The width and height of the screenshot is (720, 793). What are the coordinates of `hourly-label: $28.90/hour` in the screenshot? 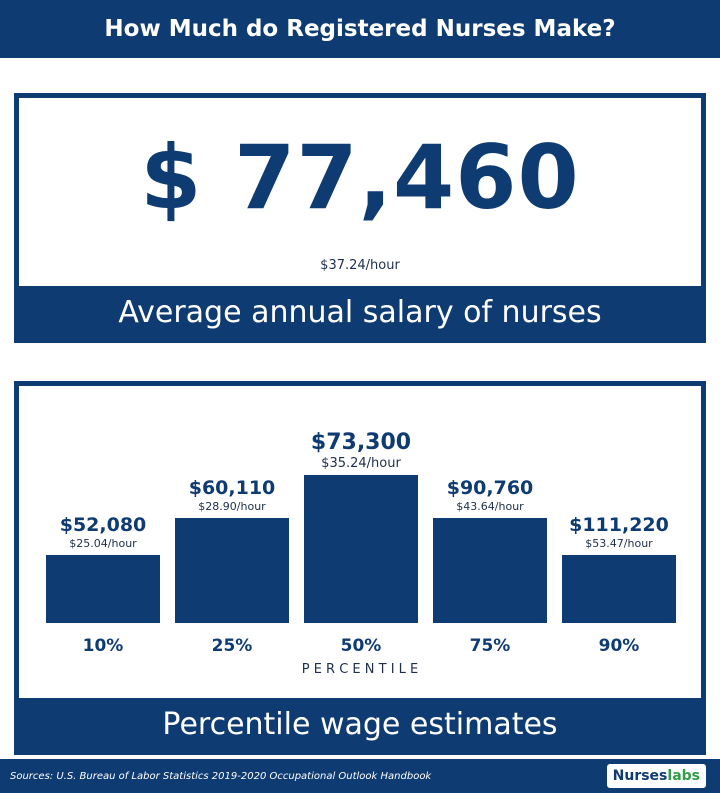 It's located at (232, 506).